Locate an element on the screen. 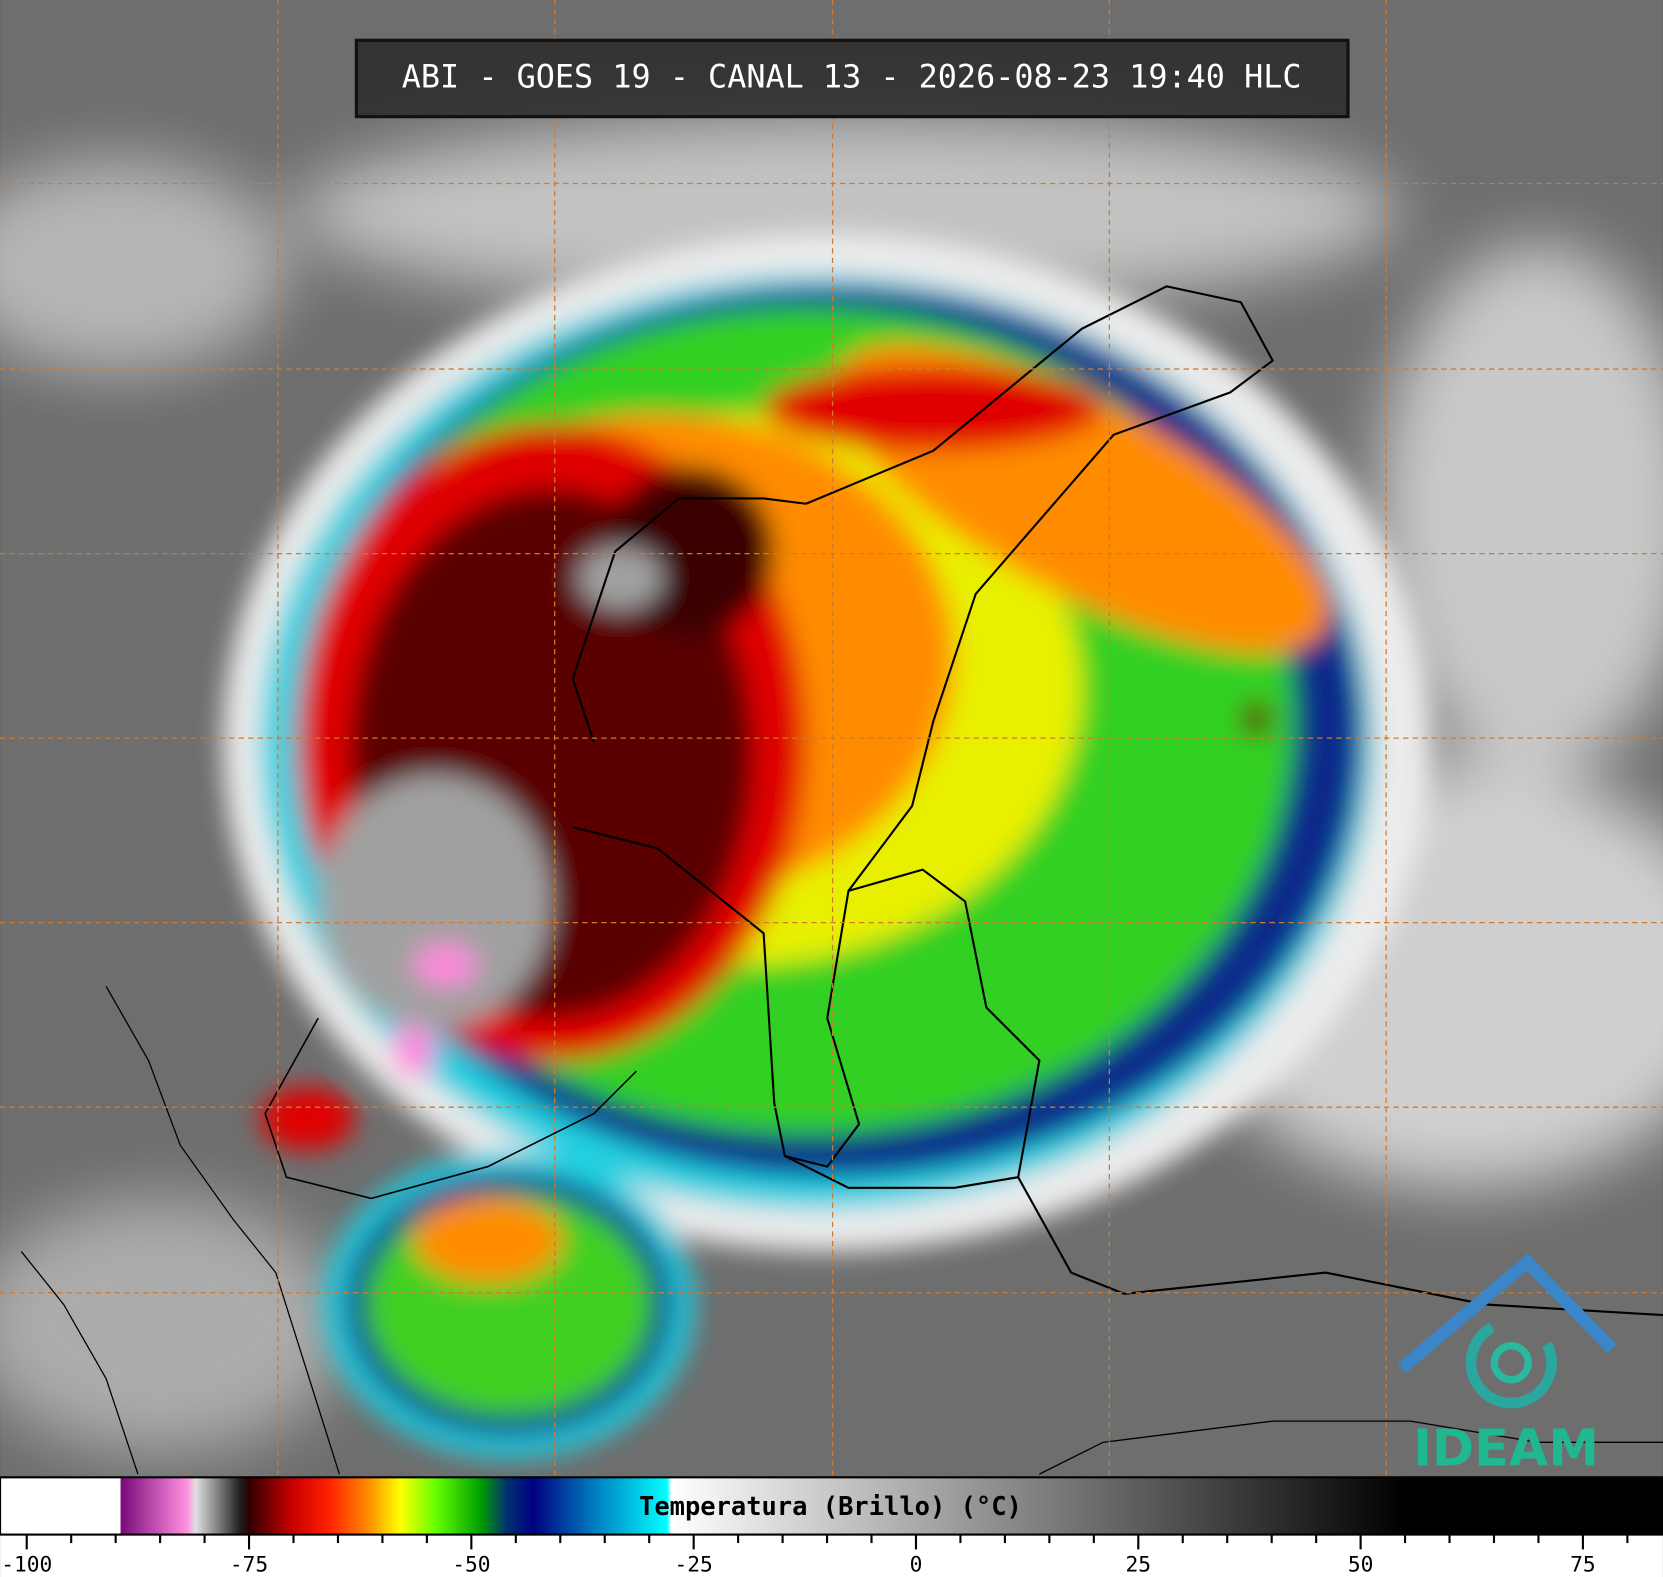  tick-label: -50 is located at coordinates (471, 1564).